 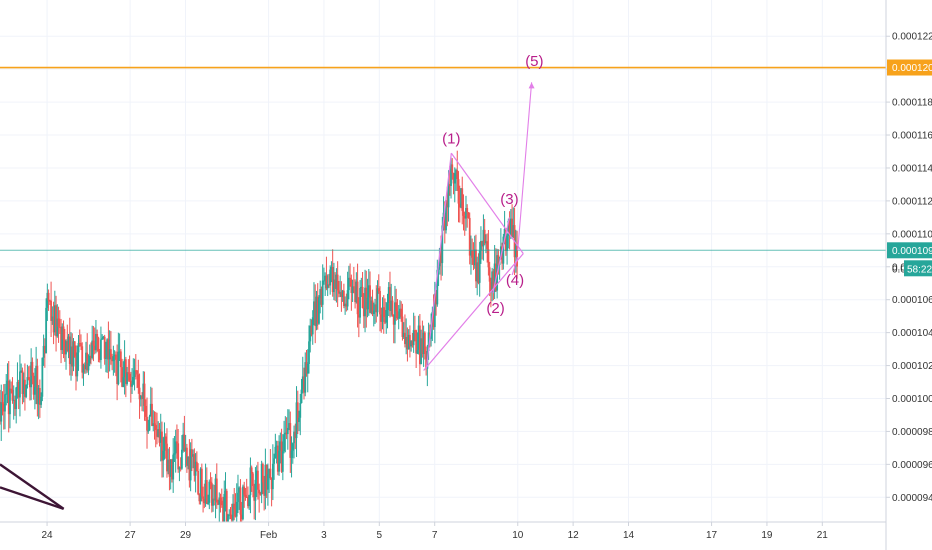 What do you see at coordinates (509, 199) in the screenshot?
I see `wave-label: (3)` at bounding box center [509, 199].